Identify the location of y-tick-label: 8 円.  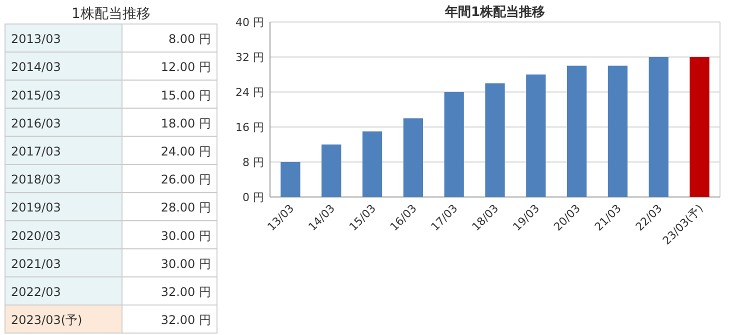
(253, 162).